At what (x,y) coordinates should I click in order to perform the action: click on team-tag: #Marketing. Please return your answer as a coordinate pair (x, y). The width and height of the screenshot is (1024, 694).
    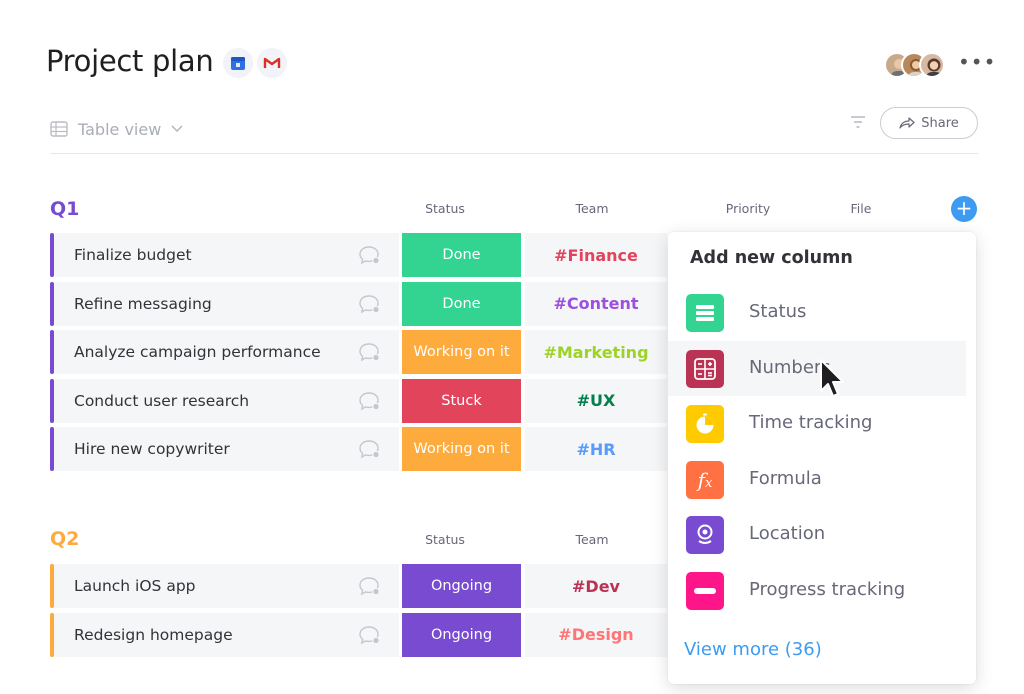
    Looking at the image, I should click on (596, 352).